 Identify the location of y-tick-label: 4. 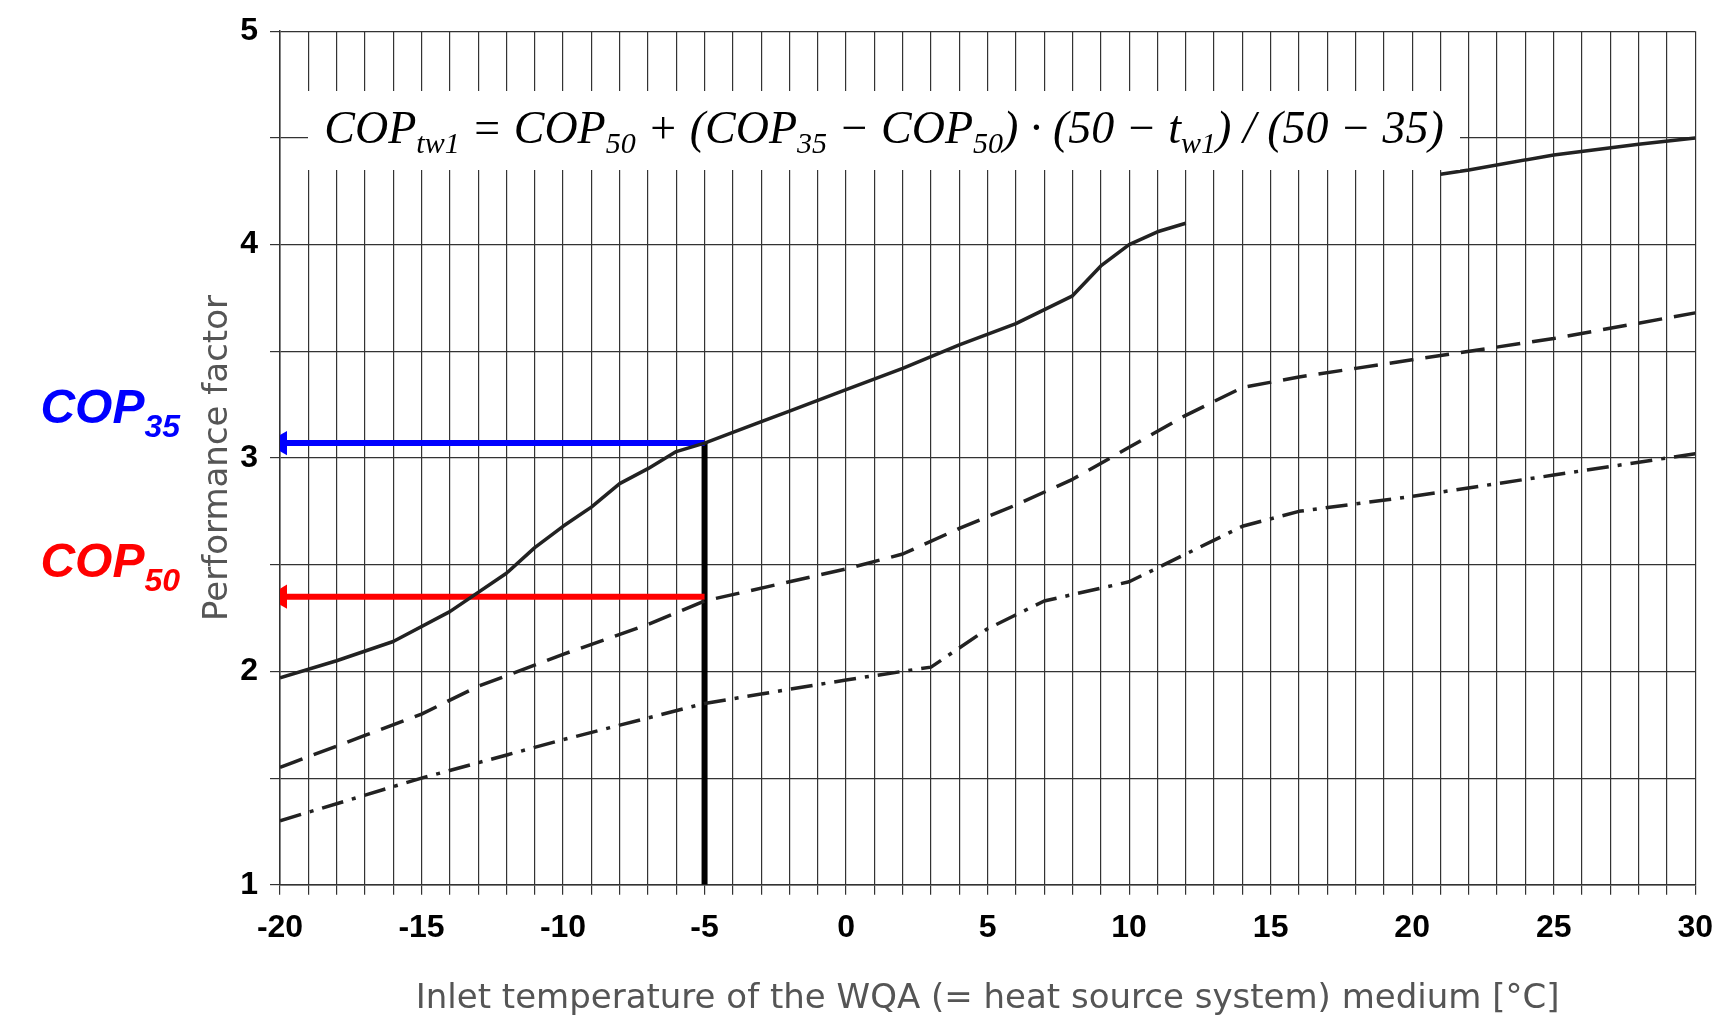
(249, 242).